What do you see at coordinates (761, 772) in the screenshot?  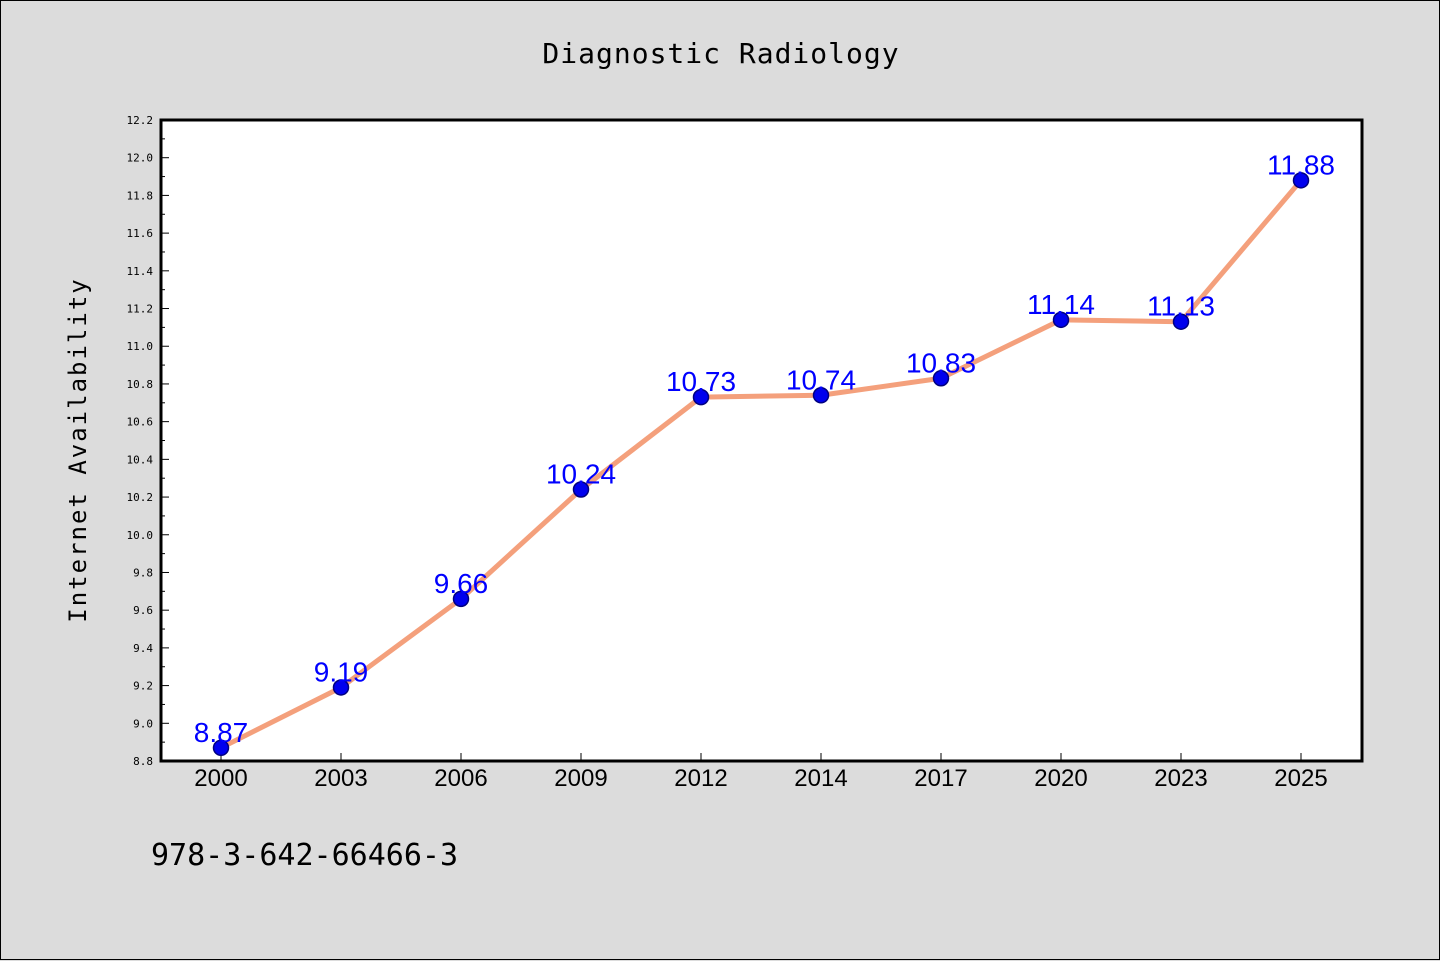 I see `x-axis-ticks: 2000 2003 2006 2009 2012 2014 2017 2020 2023 2025` at bounding box center [761, 772].